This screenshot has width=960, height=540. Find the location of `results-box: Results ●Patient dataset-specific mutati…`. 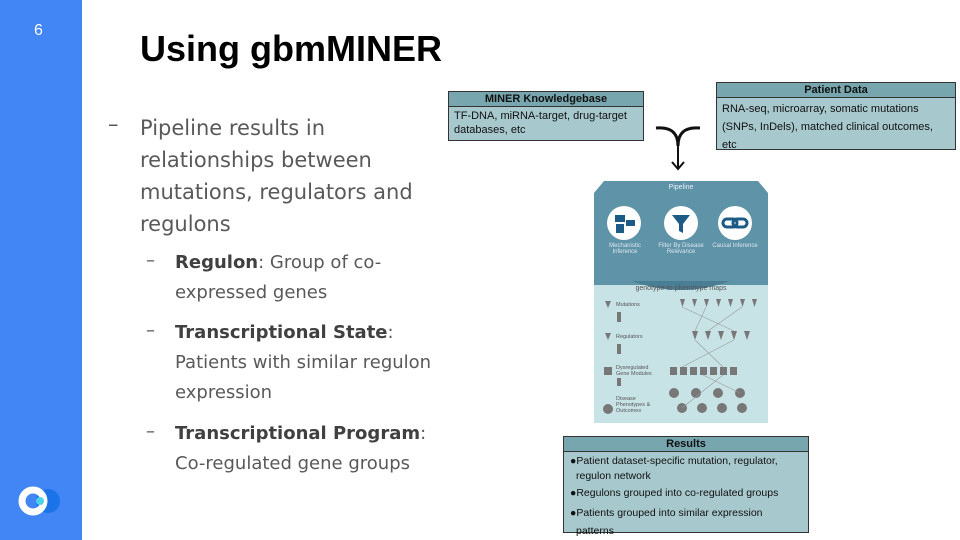

results-box: Results ●Patient dataset-specific mutati… is located at coordinates (686, 486).